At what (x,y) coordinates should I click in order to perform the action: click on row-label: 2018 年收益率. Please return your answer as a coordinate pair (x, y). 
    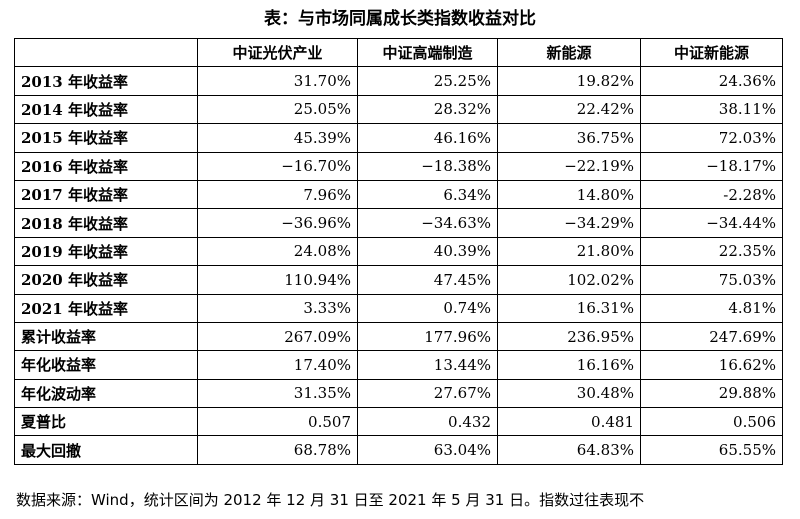
    Looking at the image, I should click on (106, 223).